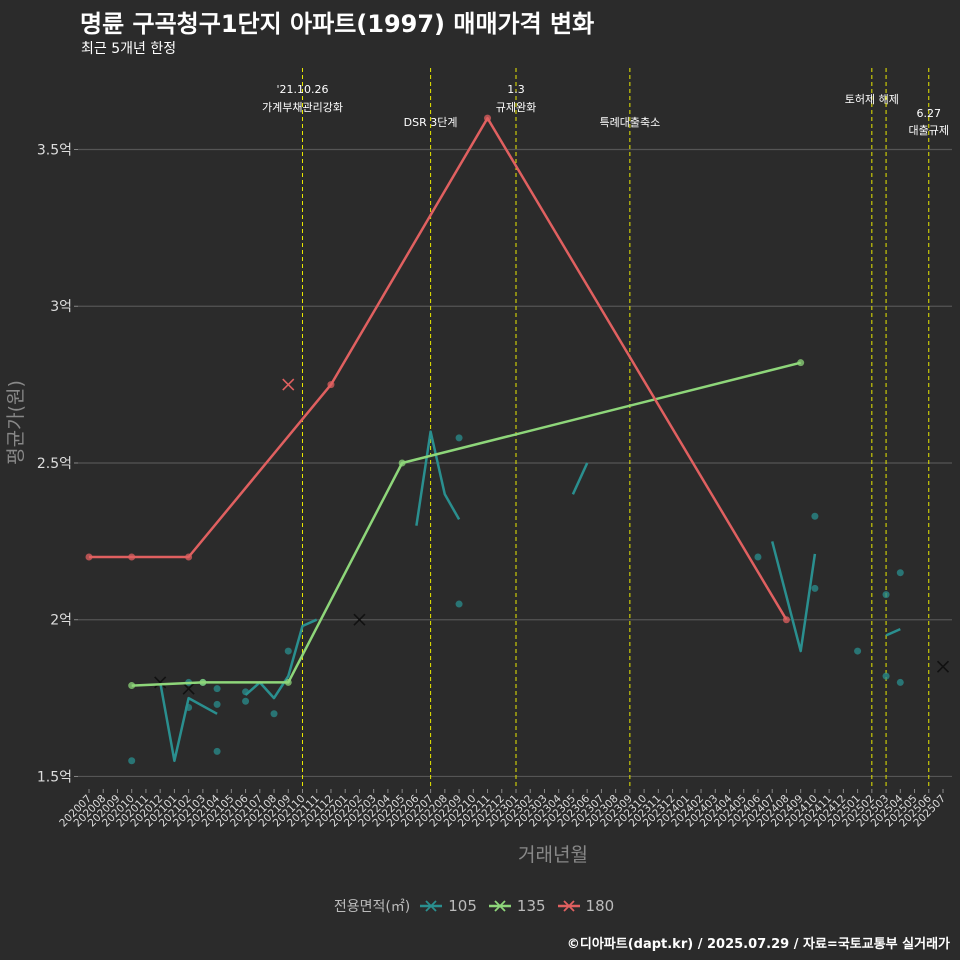  I want to click on event-label-date: '21.10.26, so click(302, 89).